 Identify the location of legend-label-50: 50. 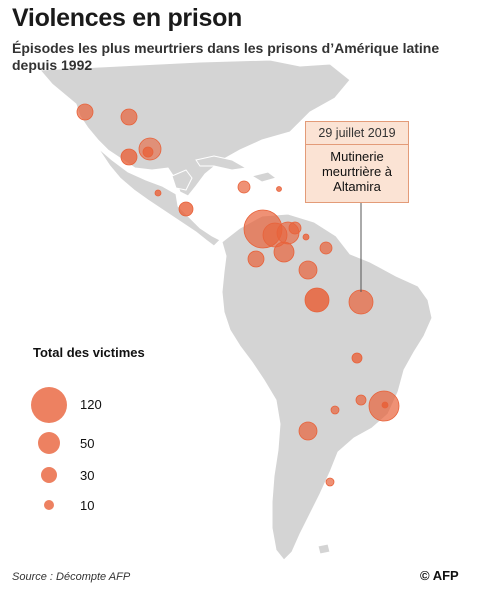
(87, 443).